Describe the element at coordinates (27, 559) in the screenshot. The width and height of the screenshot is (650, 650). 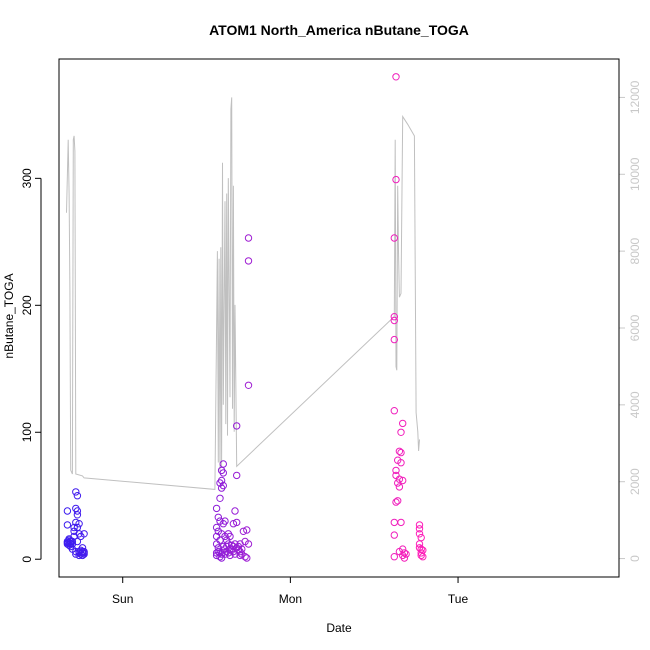
I see `y-tick-label-0: 0` at that location.